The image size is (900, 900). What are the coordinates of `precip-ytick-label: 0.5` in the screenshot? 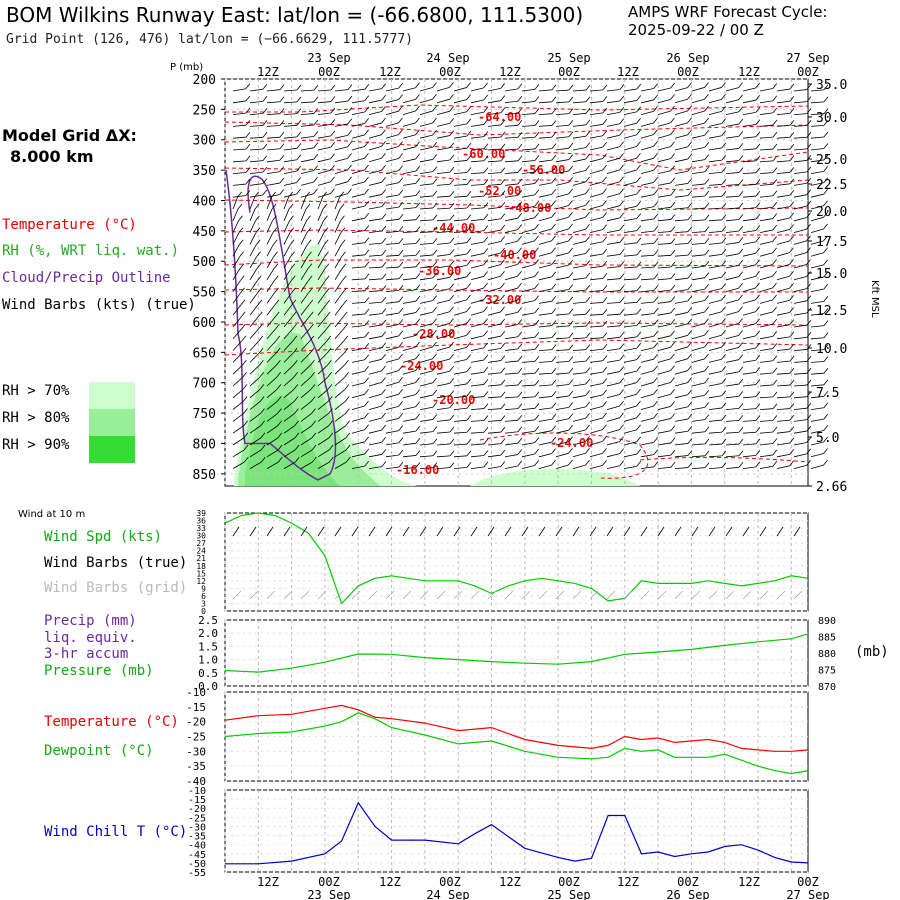 It's located at (208, 673).